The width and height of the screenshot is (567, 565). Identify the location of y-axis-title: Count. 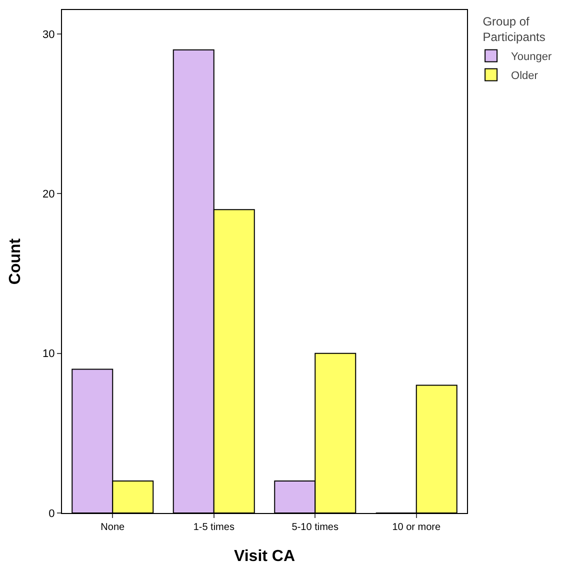
(15, 261).